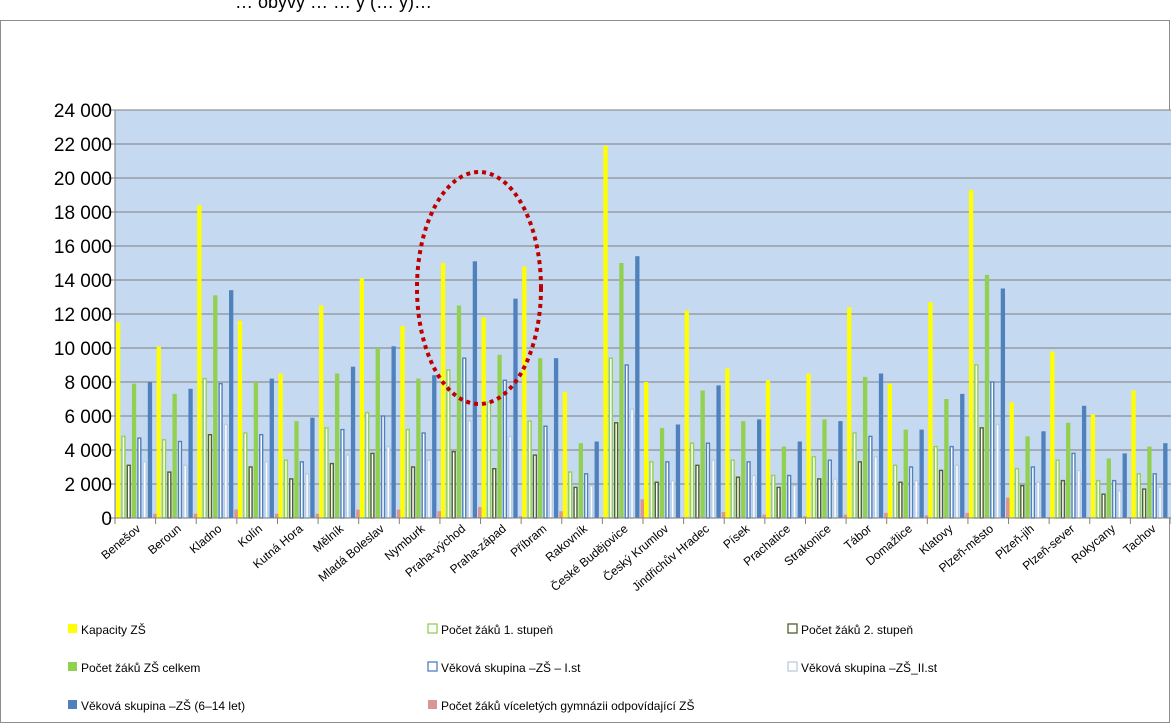 This screenshot has width=1171, height=725. What do you see at coordinates (83, 315) in the screenshot?
I see `y-tick-label: 12 000` at bounding box center [83, 315].